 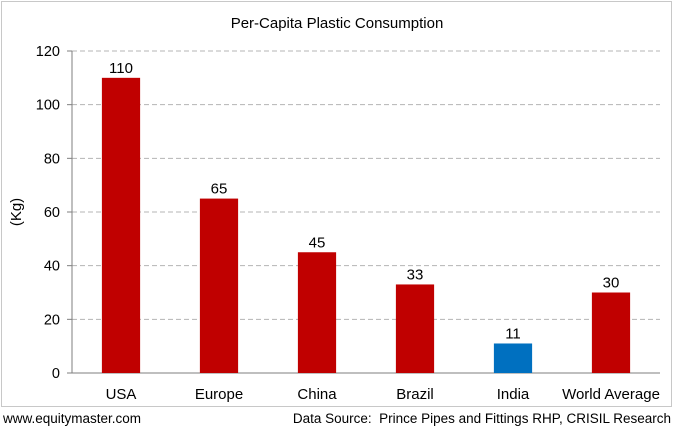 What do you see at coordinates (52, 159) in the screenshot?
I see `y-tick-label: 80` at bounding box center [52, 159].